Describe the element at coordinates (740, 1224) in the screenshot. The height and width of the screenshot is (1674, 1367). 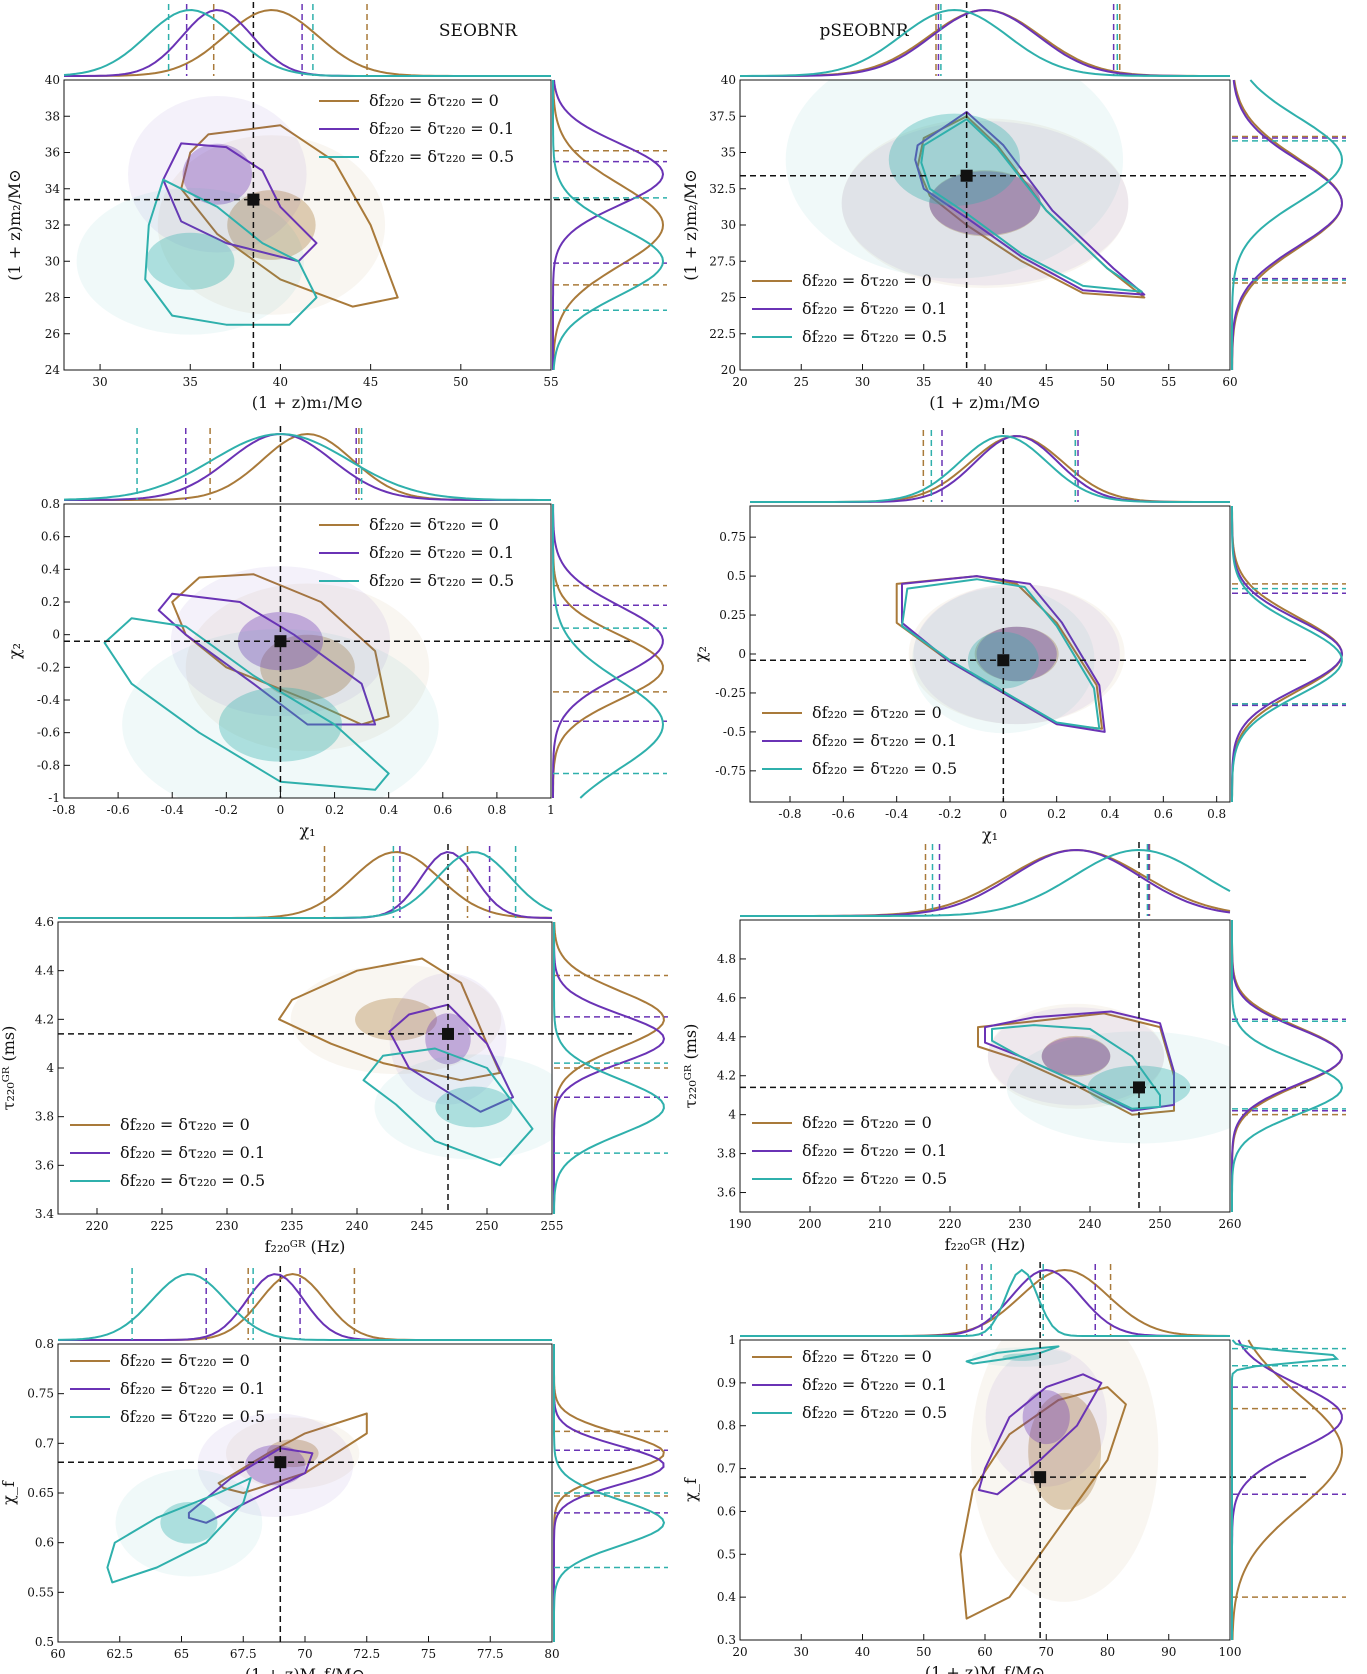
I see `x-tick-label: 190` at that location.